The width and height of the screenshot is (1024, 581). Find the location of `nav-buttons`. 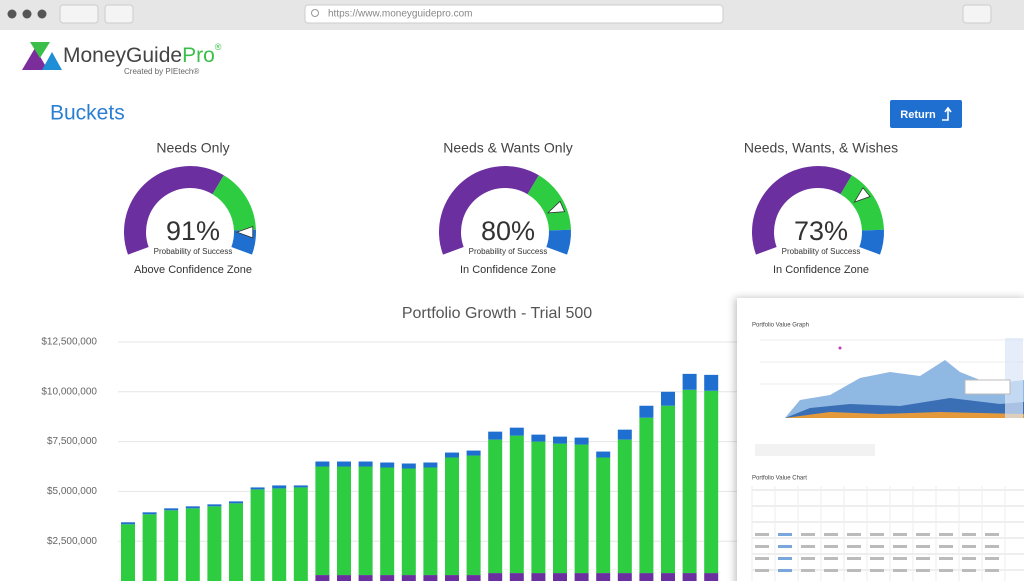

nav-buttons is located at coordinates (79, 14).